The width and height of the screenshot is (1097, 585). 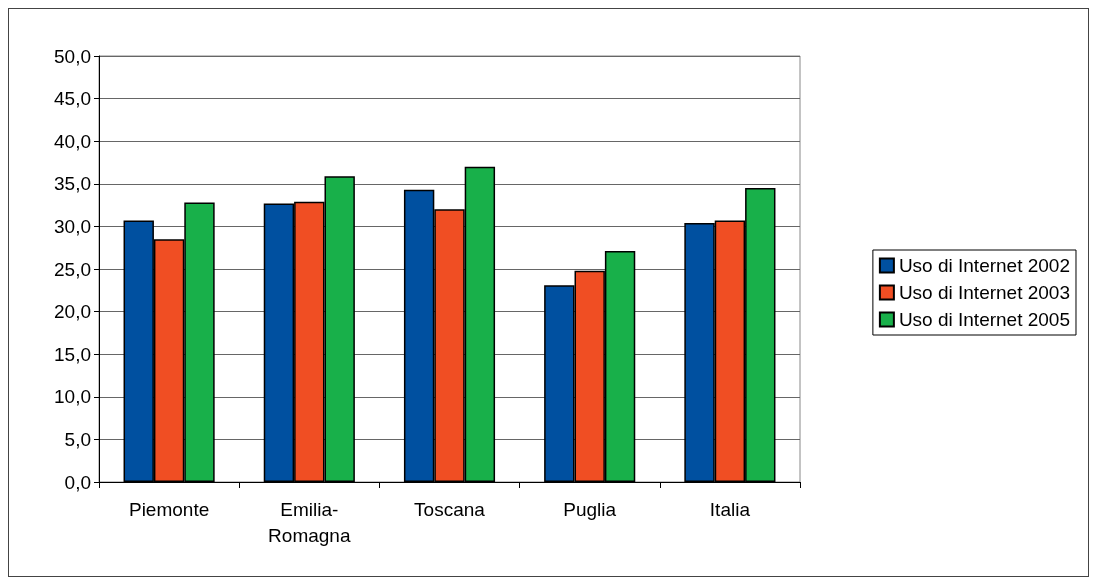 I want to click on x-tick-label: Piemonte, so click(x=169, y=509).